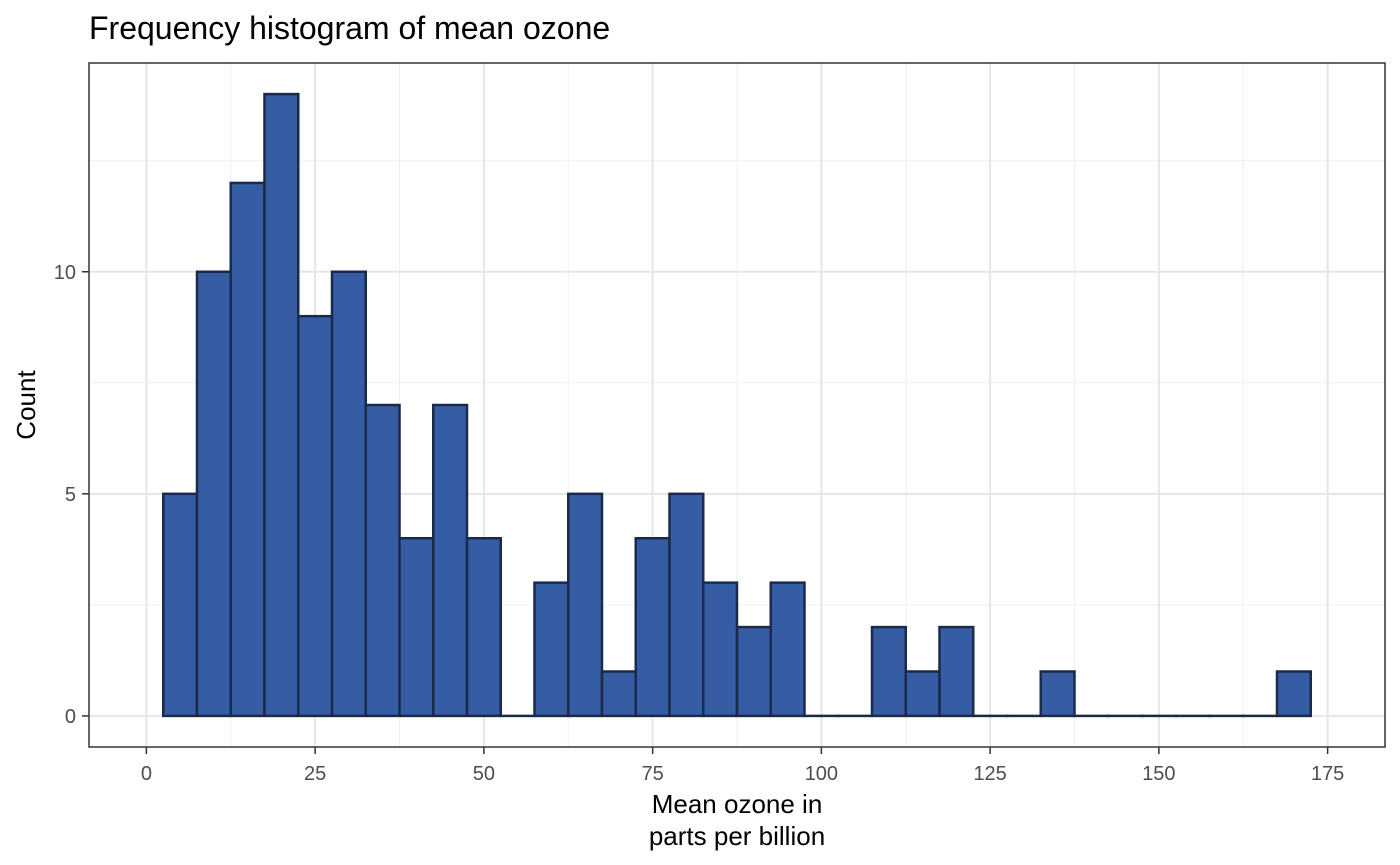 The height and width of the screenshot is (865, 1400). Describe the element at coordinates (821, 774) in the screenshot. I see `x-tick-label: 100` at that location.